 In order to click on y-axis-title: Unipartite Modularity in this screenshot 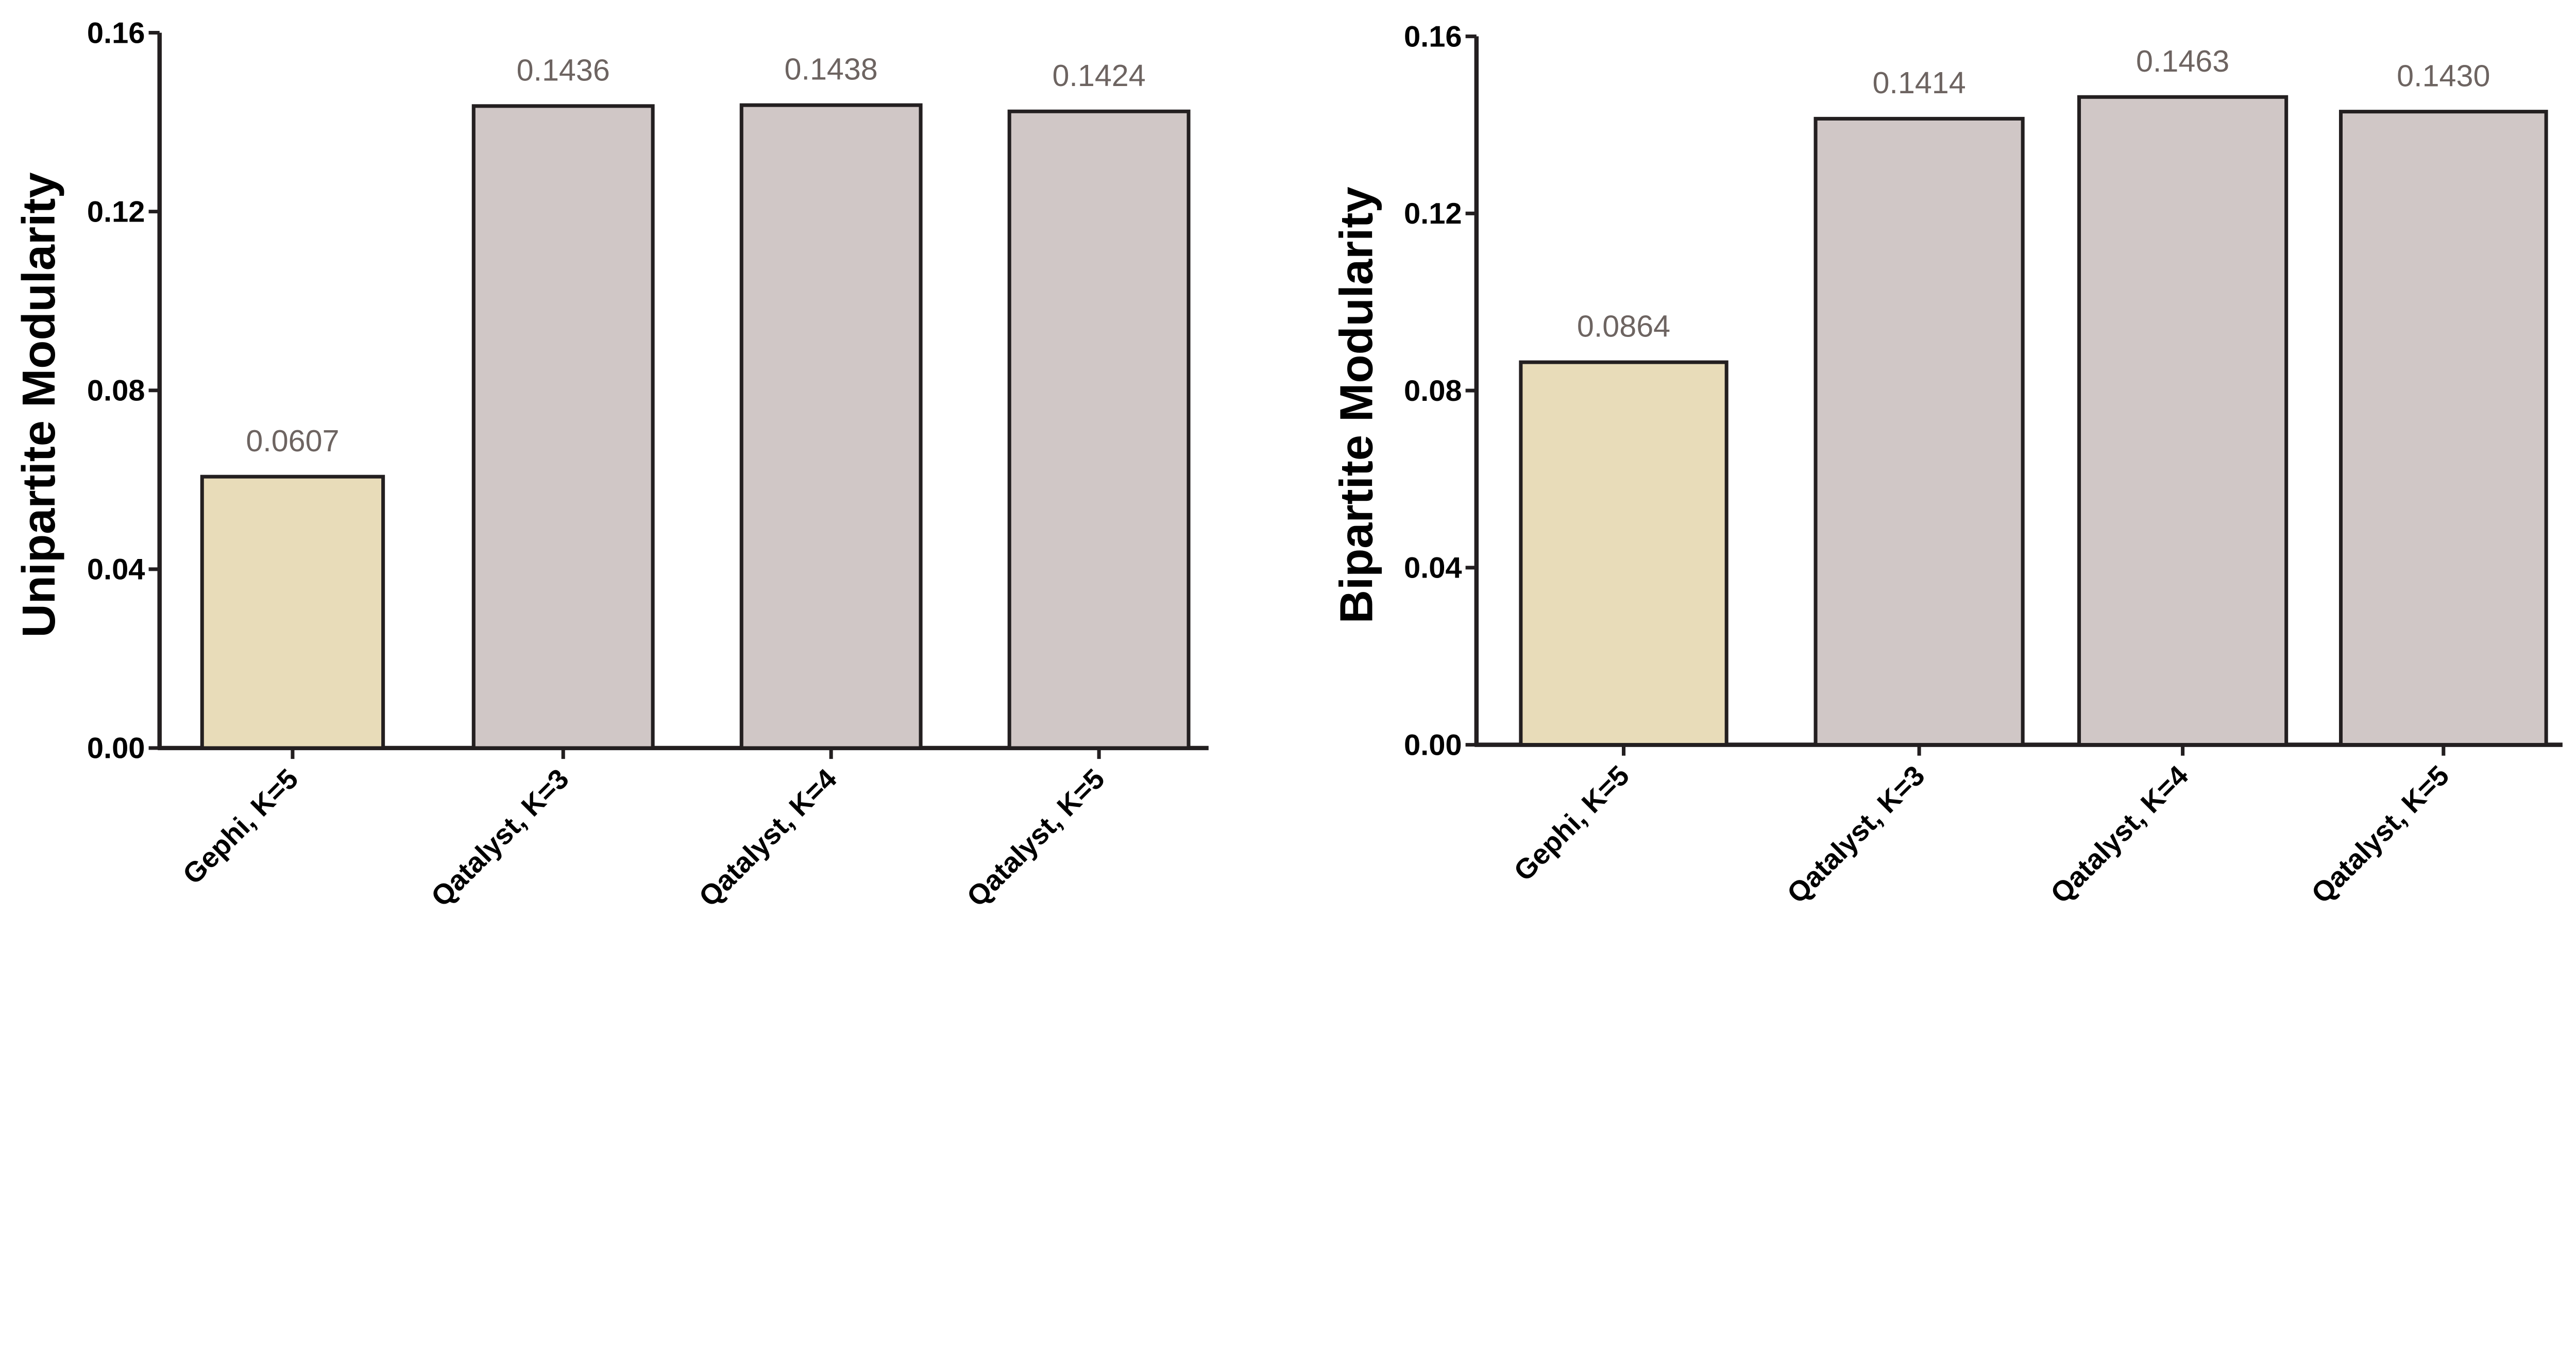, I will do `click(39, 404)`.